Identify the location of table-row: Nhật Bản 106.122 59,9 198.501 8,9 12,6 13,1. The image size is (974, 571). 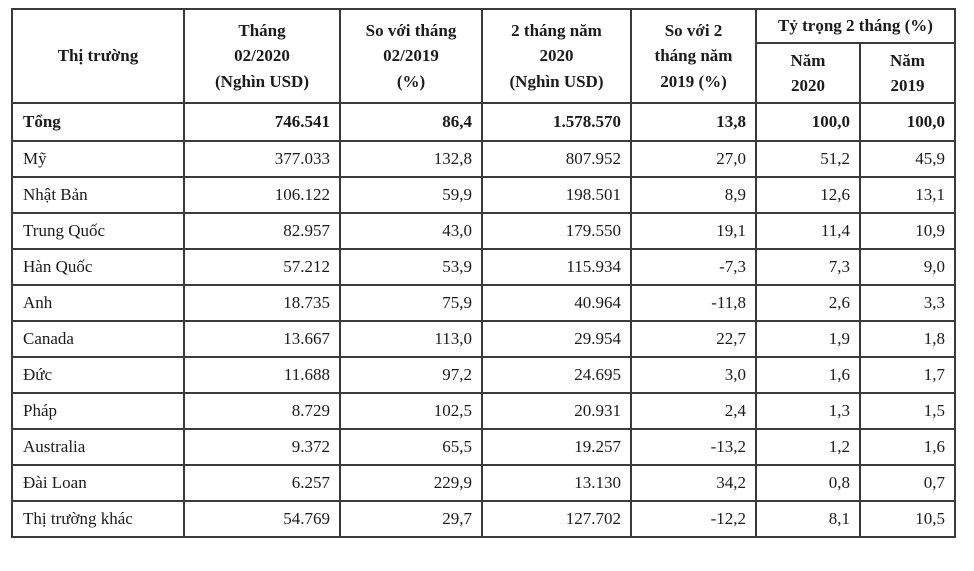
(483, 195).